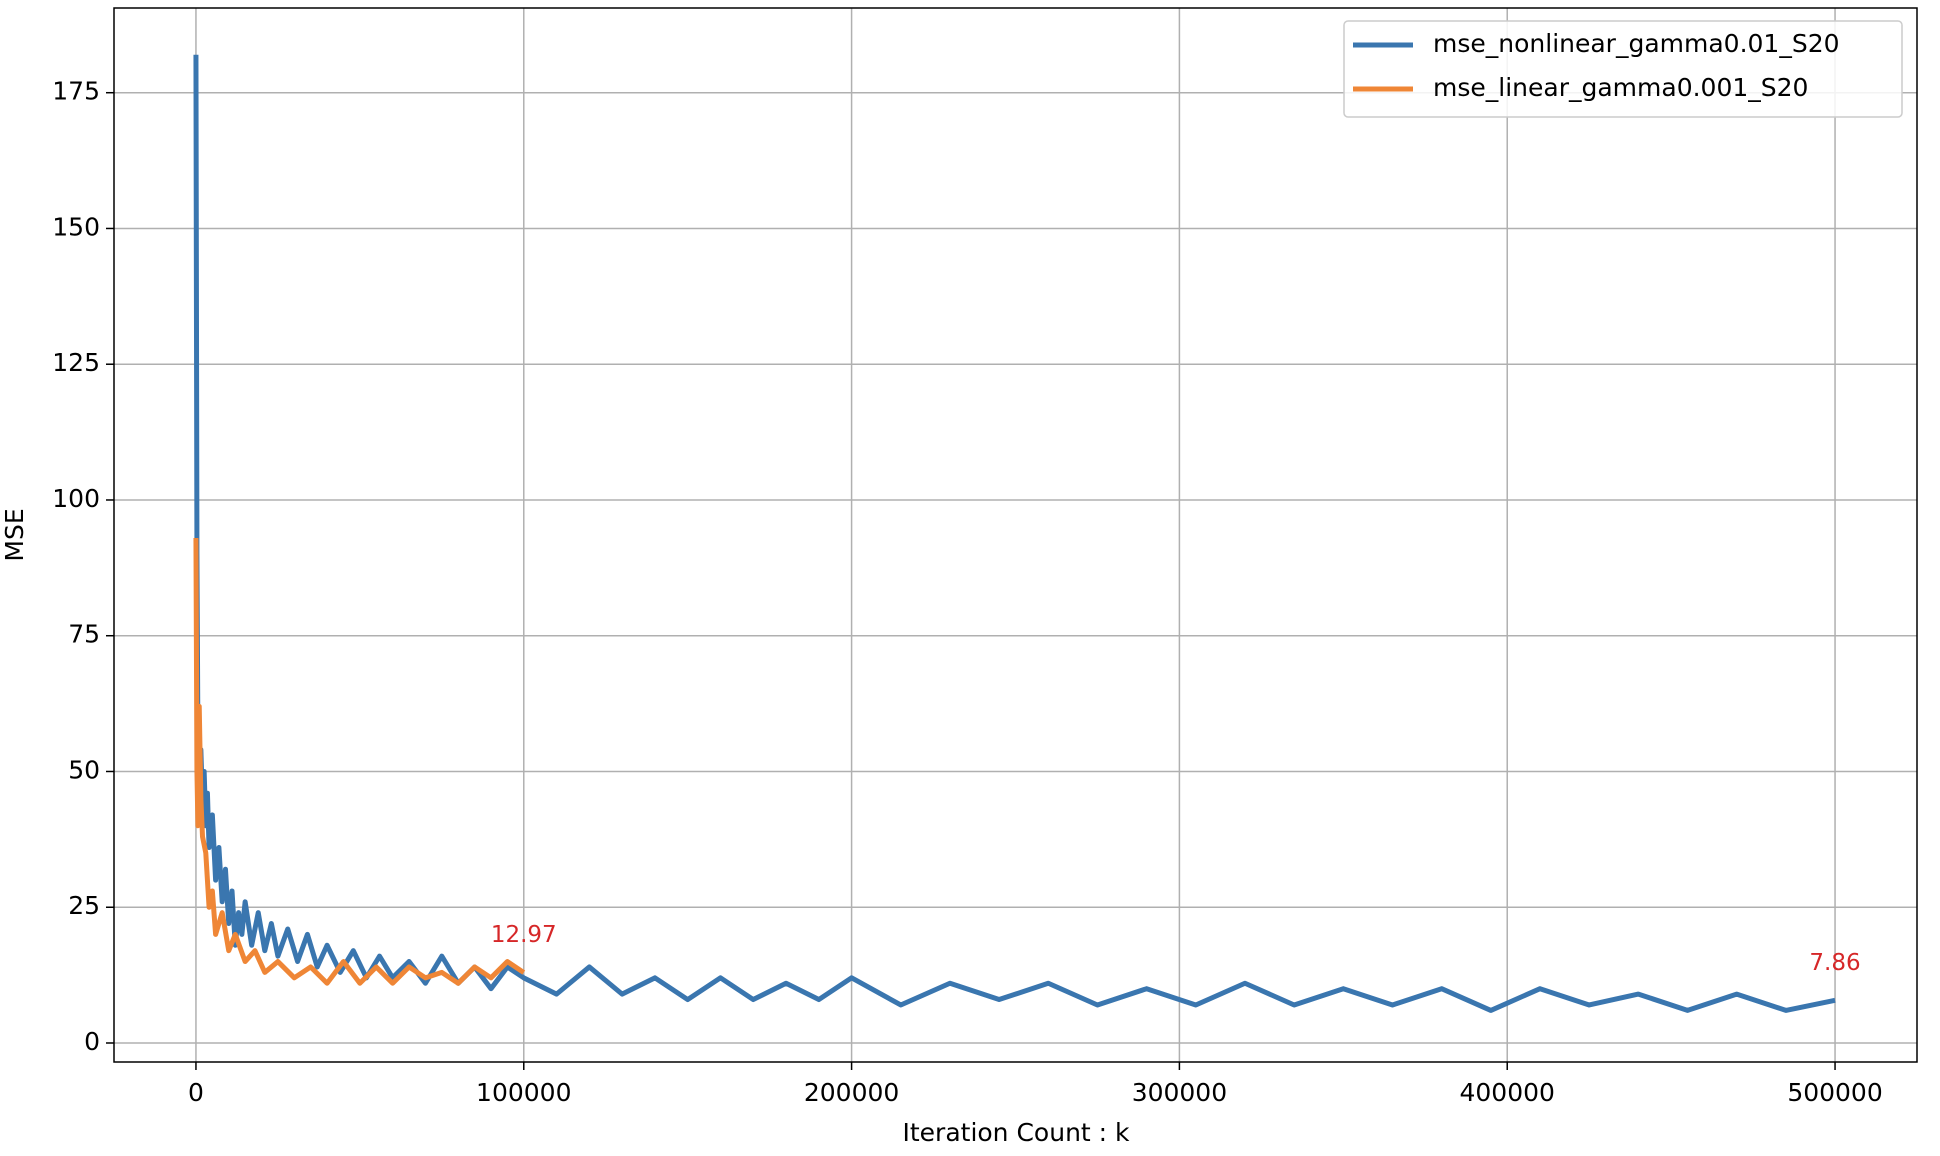 The width and height of the screenshot is (1940, 1156). Describe the element at coordinates (1620, 87) in the screenshot. I see `legend-label: mse_linear_gamma0.001_S20` at that location.